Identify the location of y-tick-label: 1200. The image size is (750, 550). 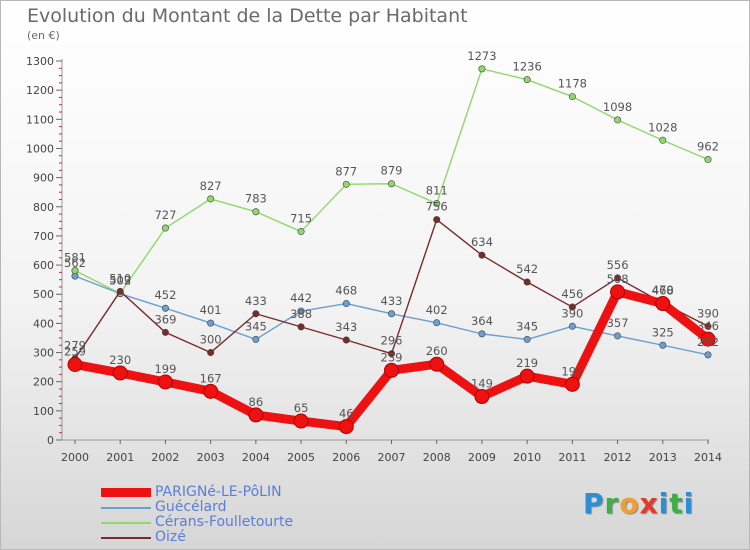
(40, 90).